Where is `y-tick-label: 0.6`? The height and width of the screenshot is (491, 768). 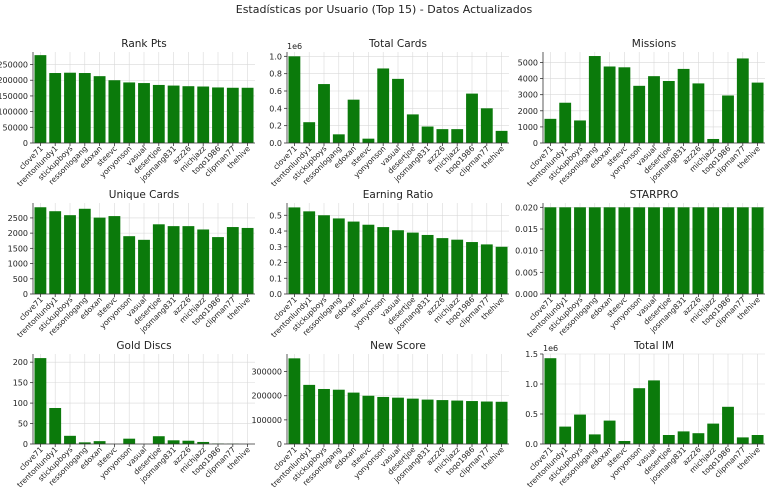 y-tick-label: 0.6 is located at coordinates (275, 91).